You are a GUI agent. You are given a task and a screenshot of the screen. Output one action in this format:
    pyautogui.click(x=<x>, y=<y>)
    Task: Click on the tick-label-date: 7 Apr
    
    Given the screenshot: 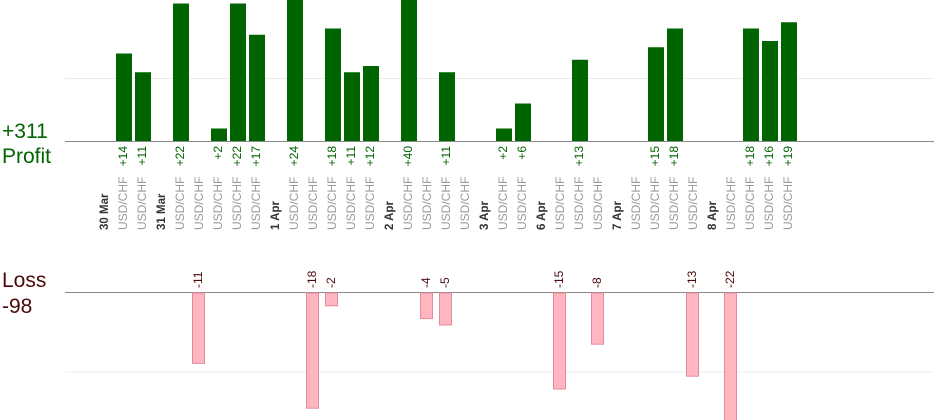 What is the action you would take?
    pyautogui.click(x=618, y=215)
    